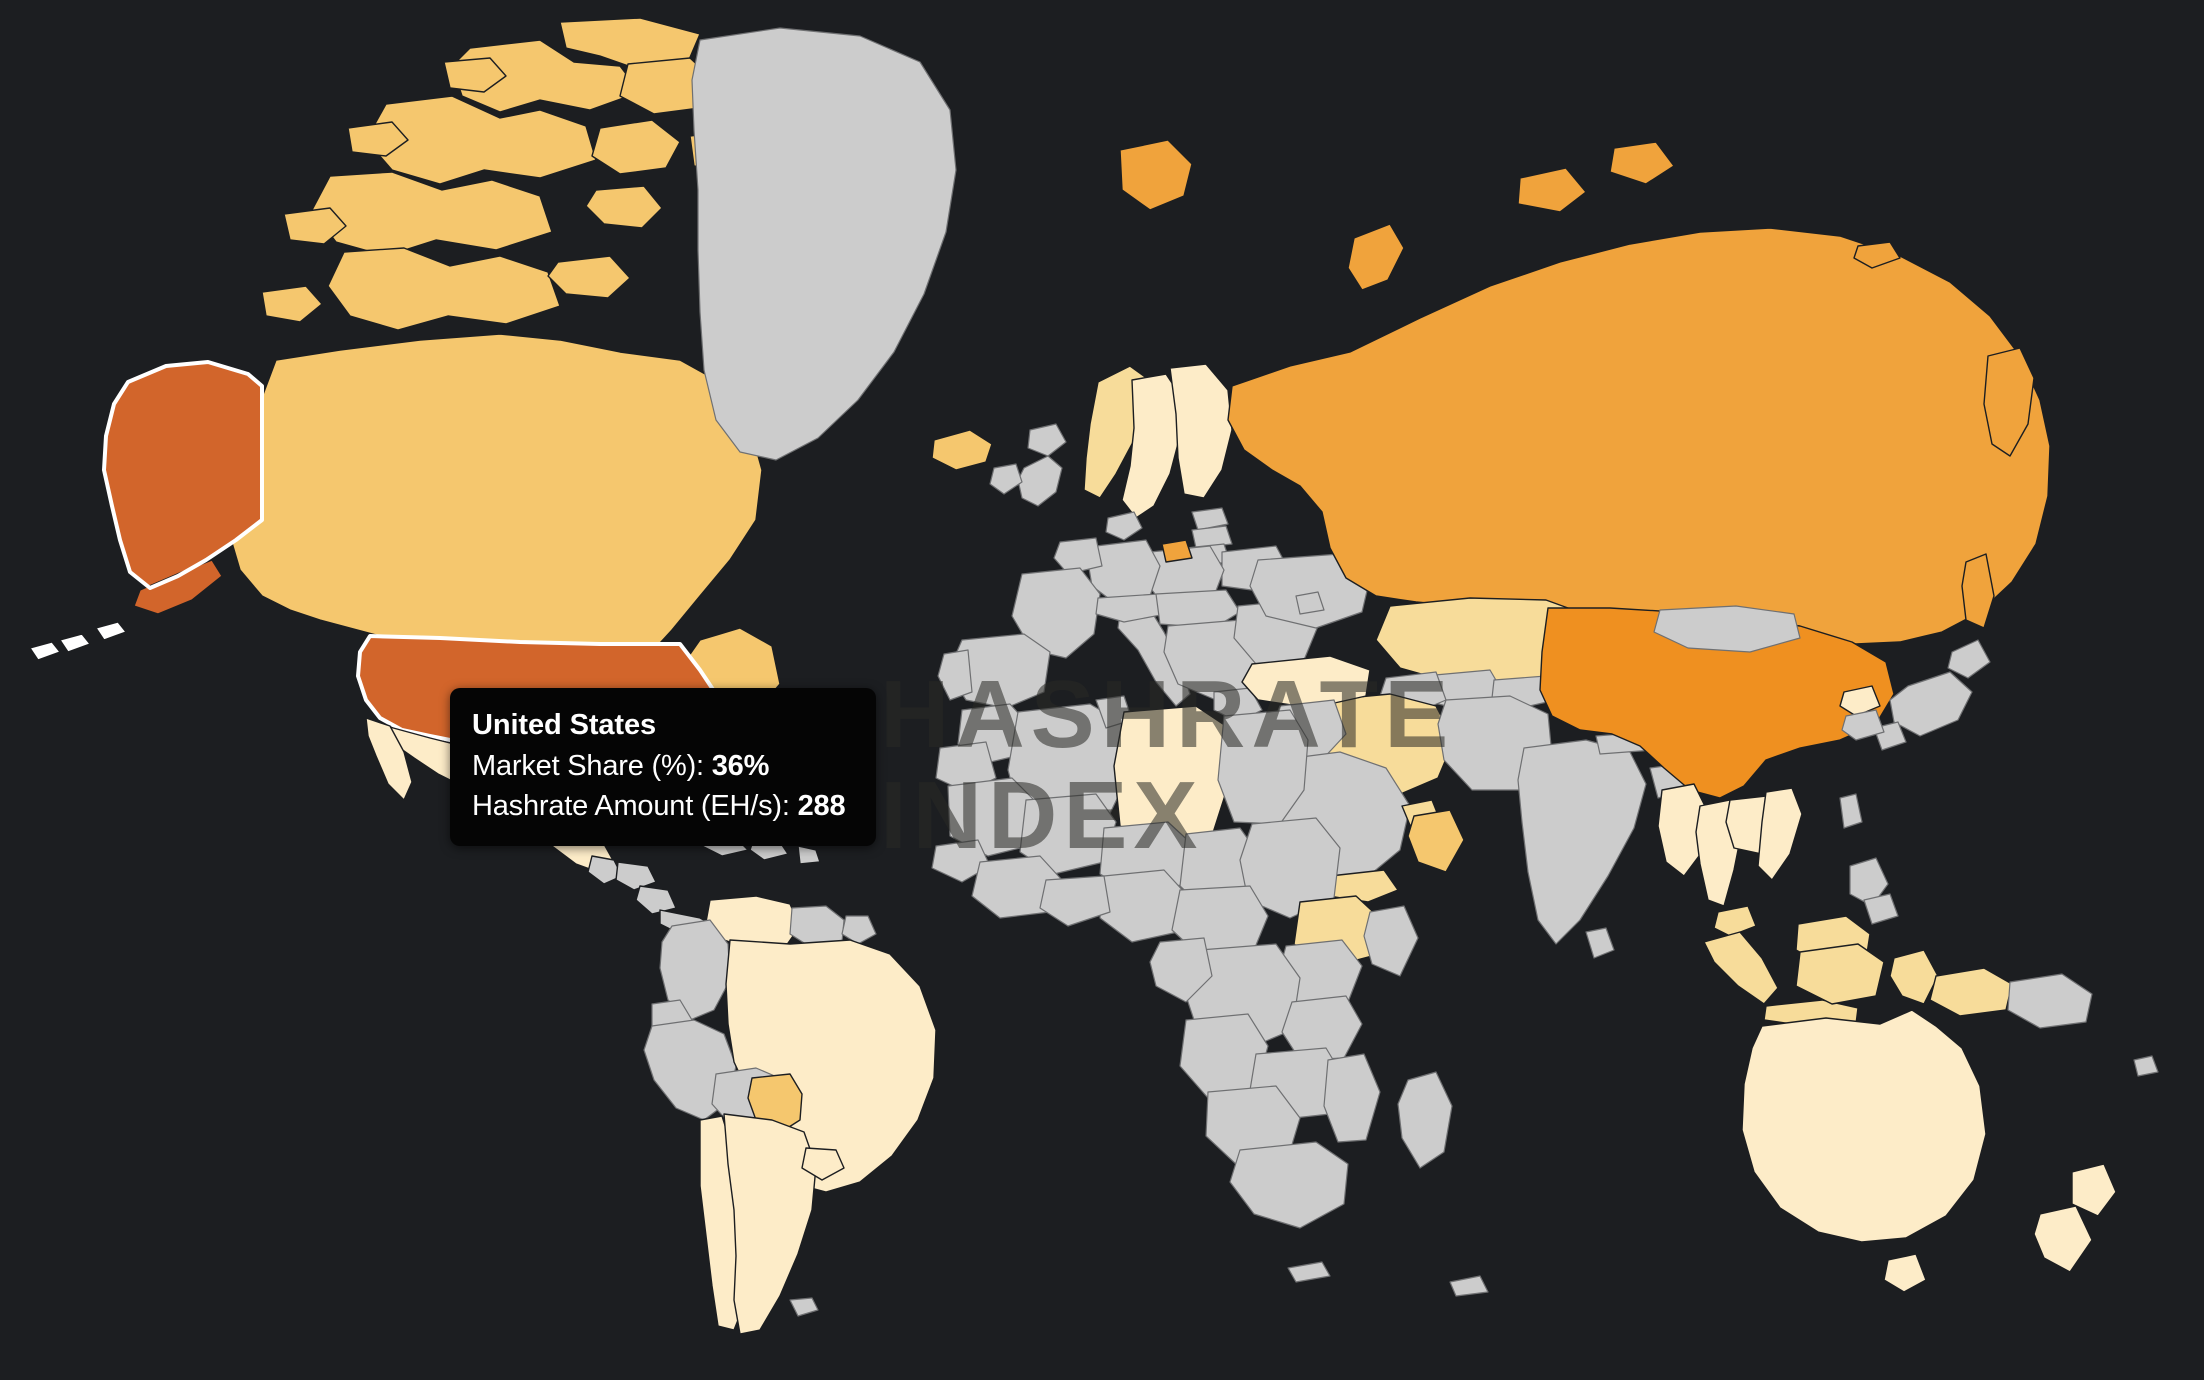 The image size is (2204, 1380). Describe the element at coordinates (1056, 613) in the screenshot. I see `country-france` at that location.